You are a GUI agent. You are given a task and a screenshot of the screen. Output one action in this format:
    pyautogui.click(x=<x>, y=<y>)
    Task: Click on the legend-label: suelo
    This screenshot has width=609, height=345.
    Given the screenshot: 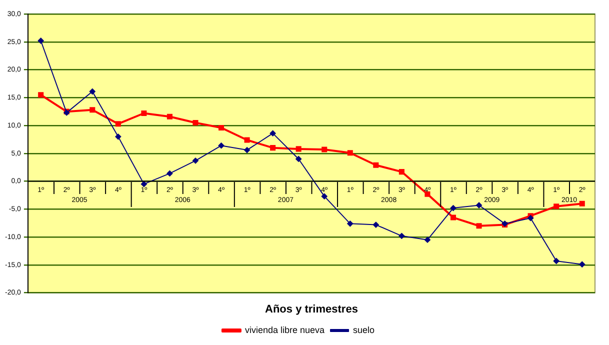 What is the action you would take?
    pyautogui.click(x=364, y=329)
    